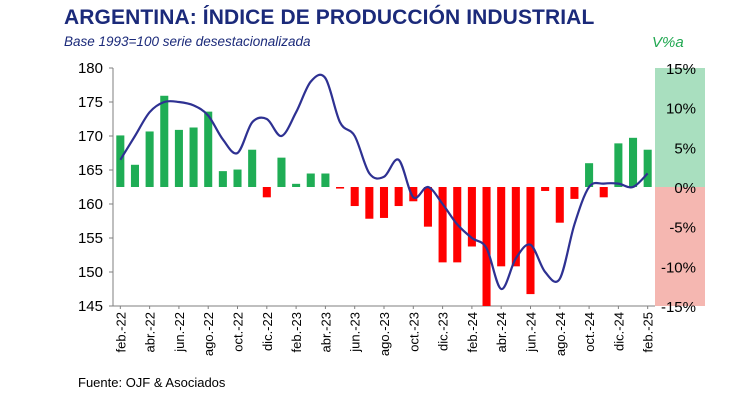 This screenshot has height=401, width=730. I want to click on left-tick-label: 170, so click(90, 136).